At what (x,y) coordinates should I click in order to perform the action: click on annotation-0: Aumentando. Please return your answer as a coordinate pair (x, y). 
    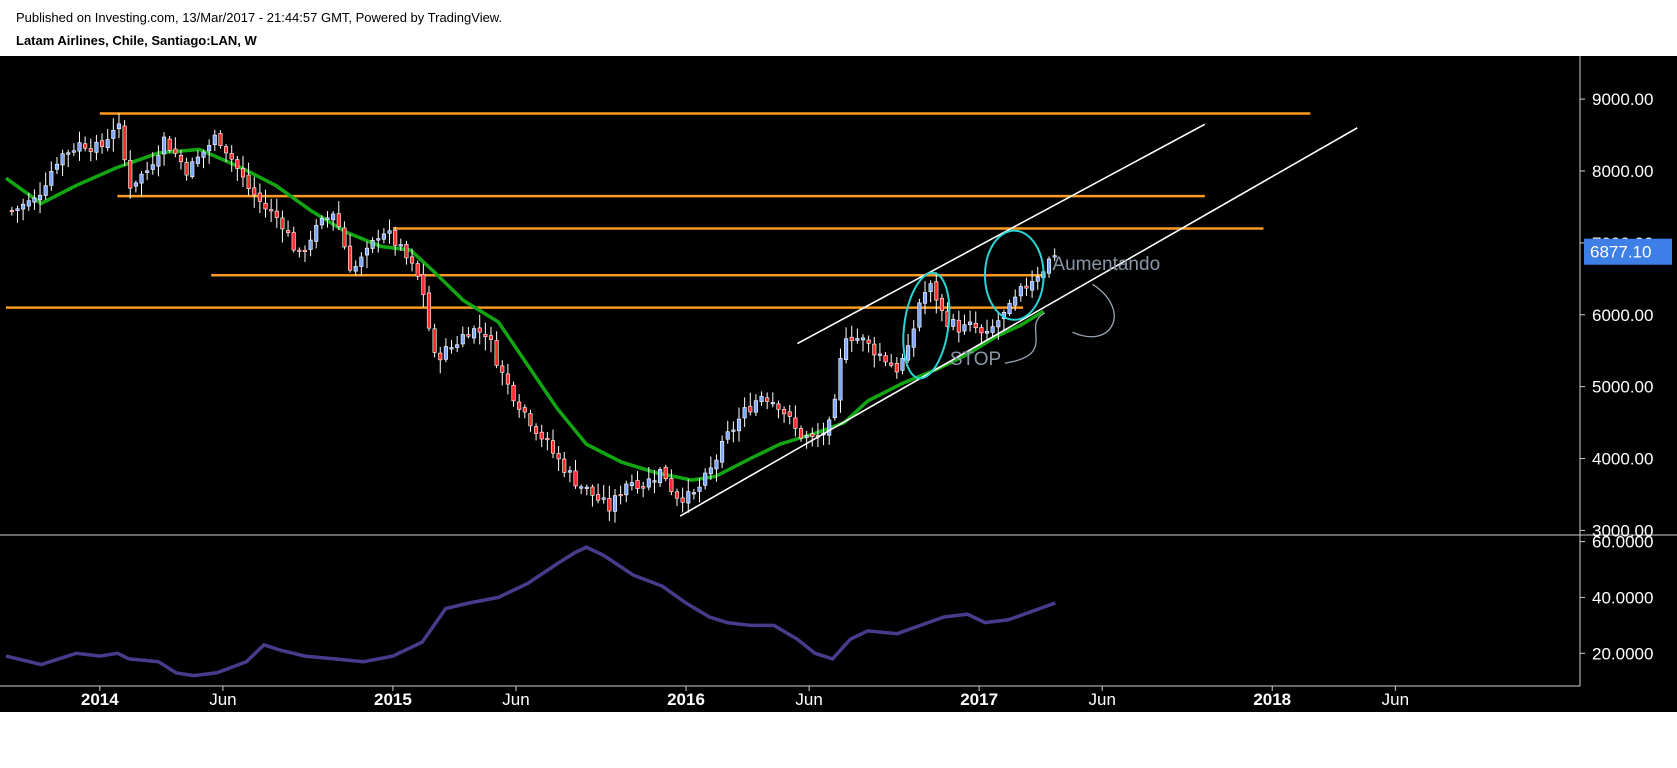
    Looking at the image, I should click on (1106, 264).